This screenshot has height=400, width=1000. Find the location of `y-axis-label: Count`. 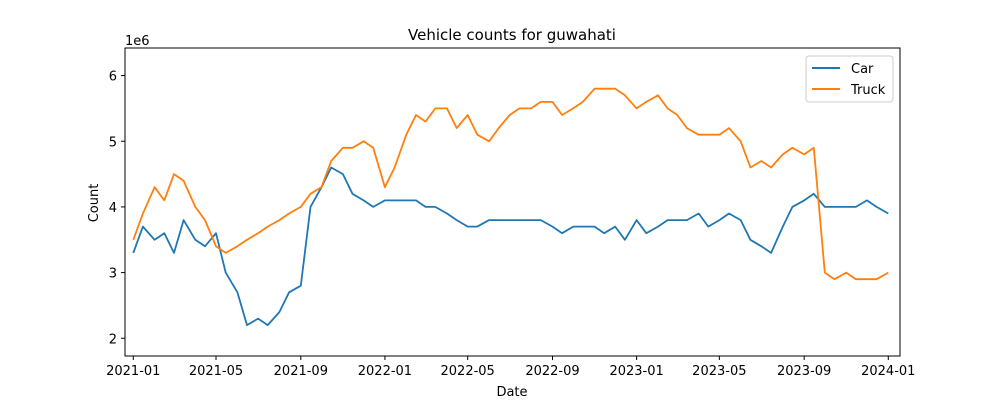

y-axis-label: Count is located at coordinates (94, 203).